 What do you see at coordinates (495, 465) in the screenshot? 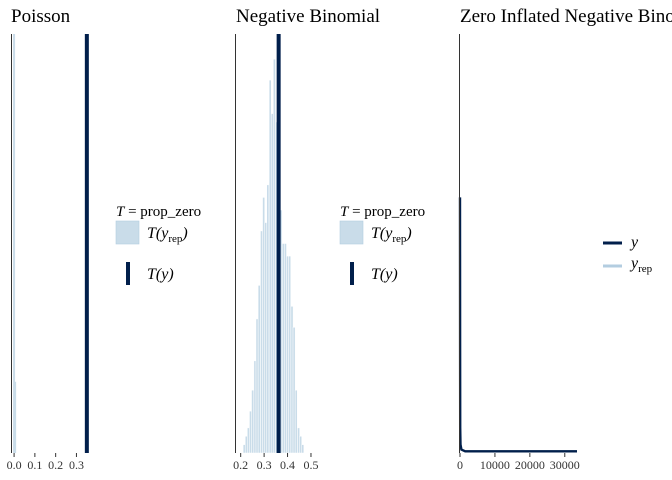
I see `x-tick-label: 10000` at bounding box center [495, 465].